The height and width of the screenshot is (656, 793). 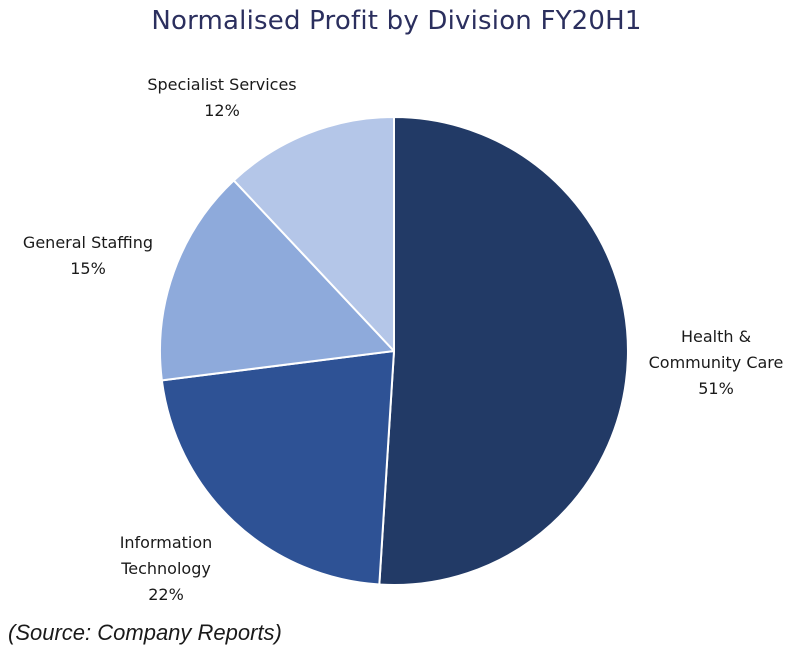 I want to click on slice-label-line: Community Care, so click(x=716, y=362).